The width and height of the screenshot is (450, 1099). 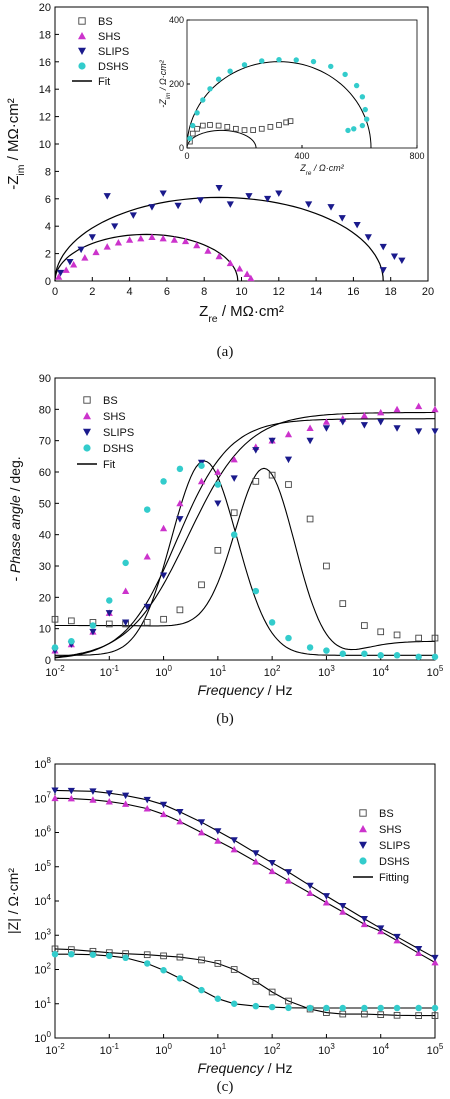 What do you see at coordinates (42, 797) in the screenshot?
I see `chart-c-ytick-label: 10⁷` at bounding box center [42, 797].